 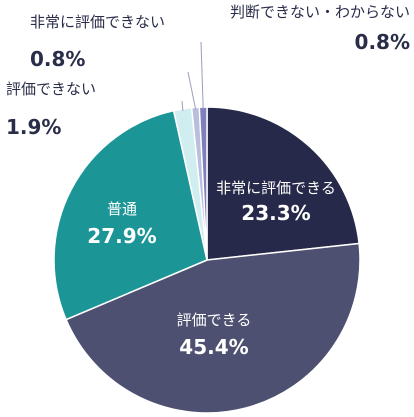 I want to click on slice-value-very-good: 23.3%, so click(x=275, y=213).